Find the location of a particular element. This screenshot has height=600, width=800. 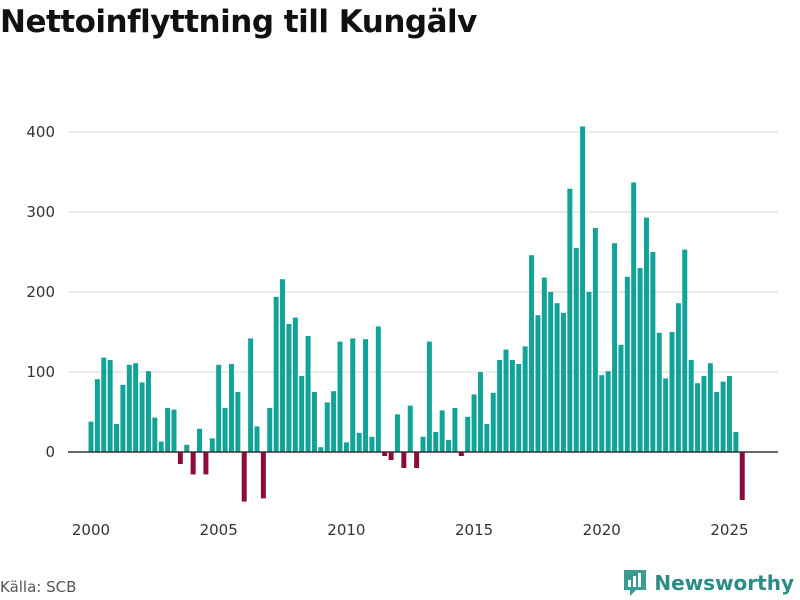

x-tick-label: 2015 is located at coordinates (474, 530).